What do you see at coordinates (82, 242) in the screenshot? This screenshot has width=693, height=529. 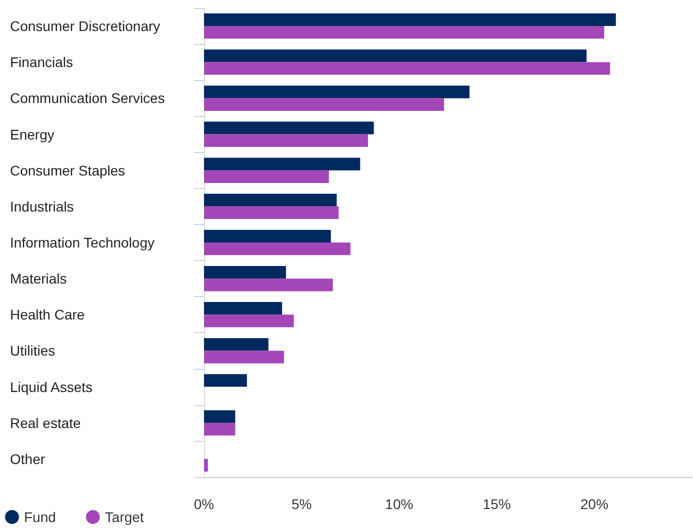 I see `y-tick-label: Information Technology` at bounding box center [82, 242].